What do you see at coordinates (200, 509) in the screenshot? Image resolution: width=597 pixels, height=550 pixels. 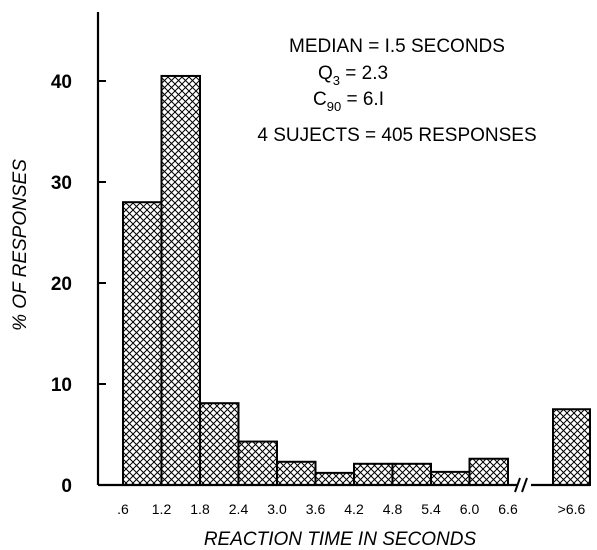 I see `x-tick-label-2: 1.8` at bounding box center [200, 509].